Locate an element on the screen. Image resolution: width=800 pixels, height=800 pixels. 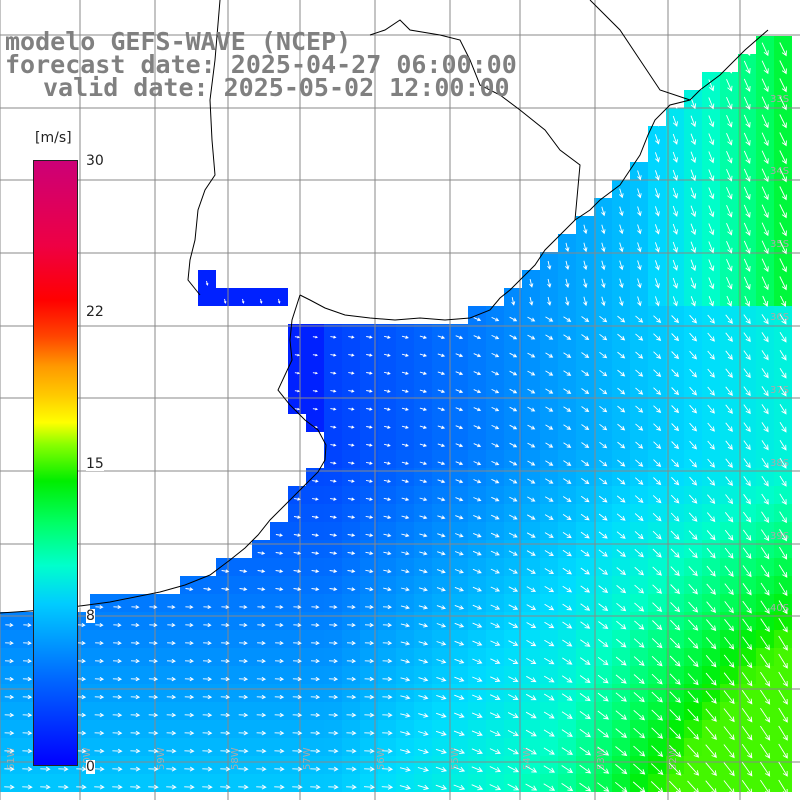
longitude-label: 59W is located at coordinates (161, 758).